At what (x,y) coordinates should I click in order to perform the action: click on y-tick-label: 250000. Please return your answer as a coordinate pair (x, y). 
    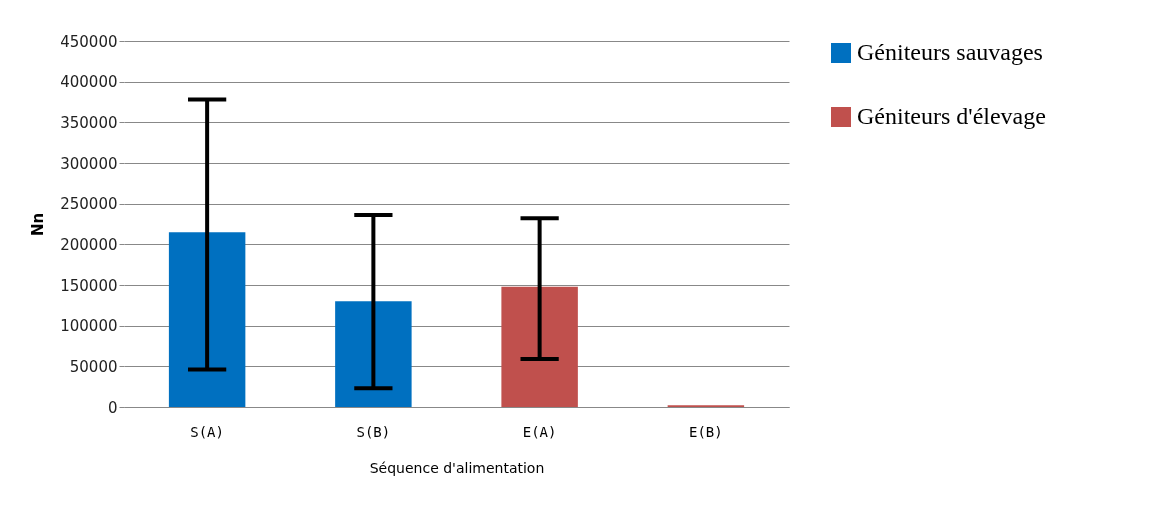
    Looking at the image, I should click on (89, 204).